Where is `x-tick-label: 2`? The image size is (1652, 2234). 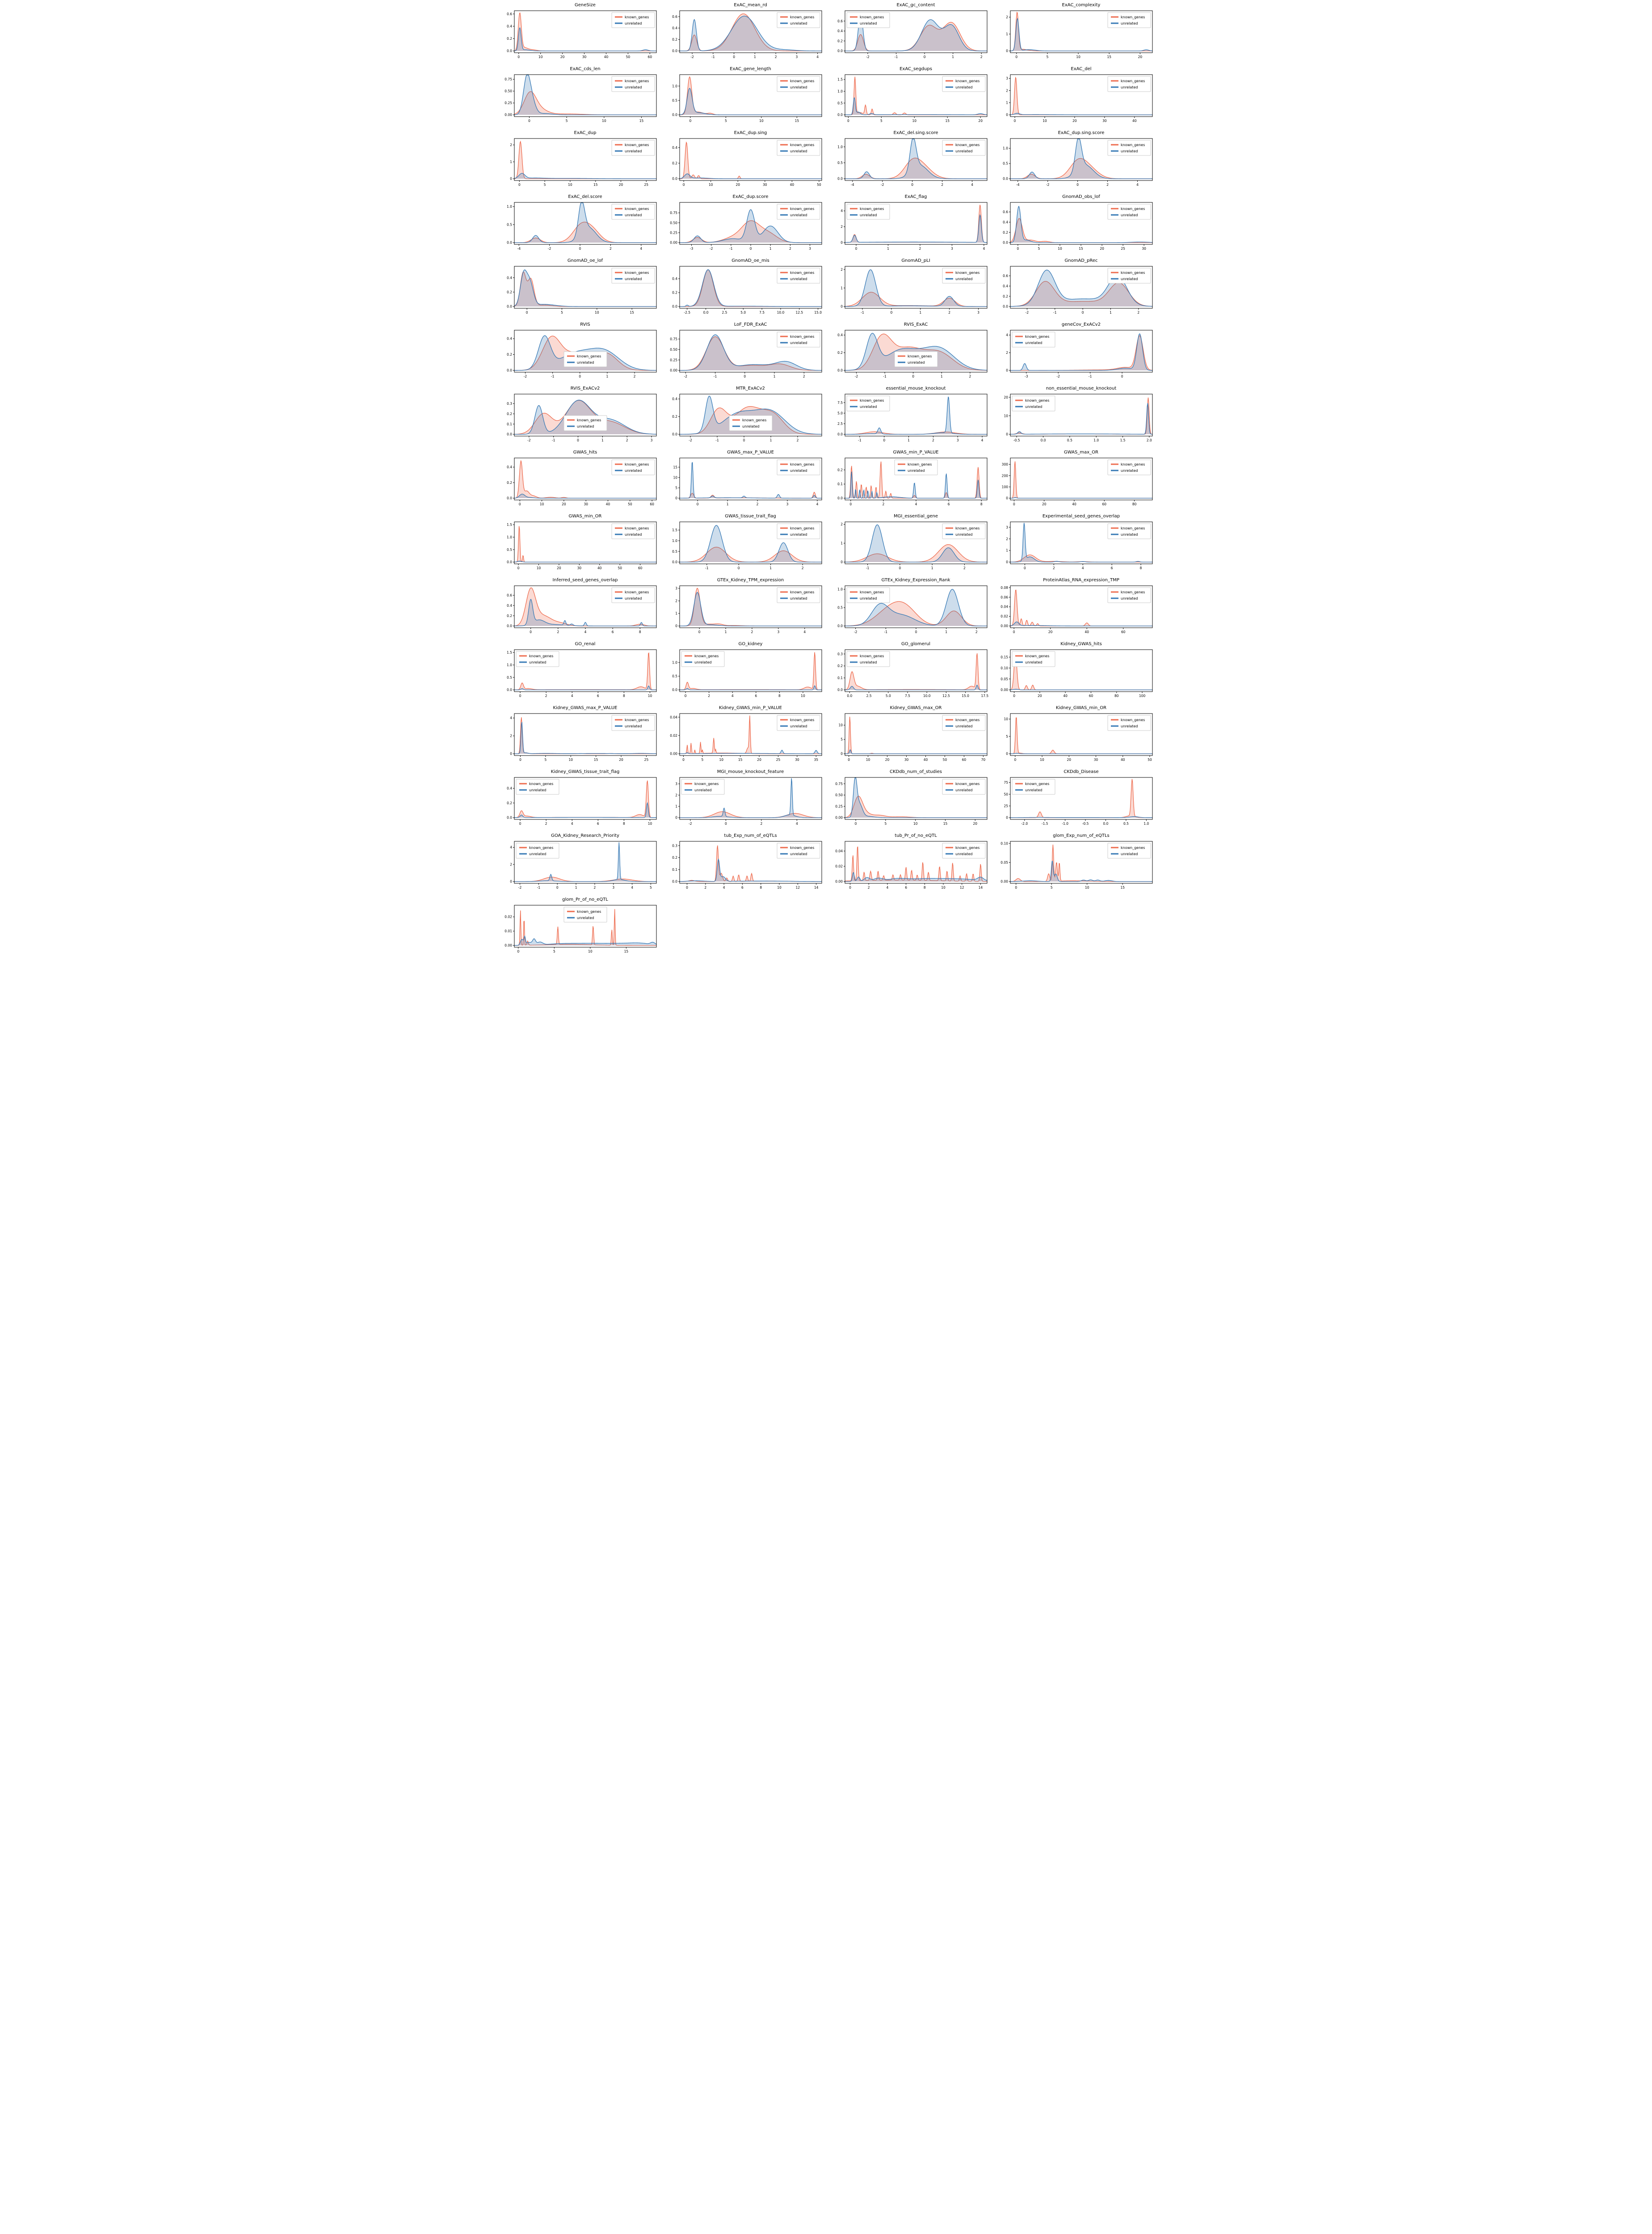 x-tick-label: 2 is located at coordinates (790, 249).